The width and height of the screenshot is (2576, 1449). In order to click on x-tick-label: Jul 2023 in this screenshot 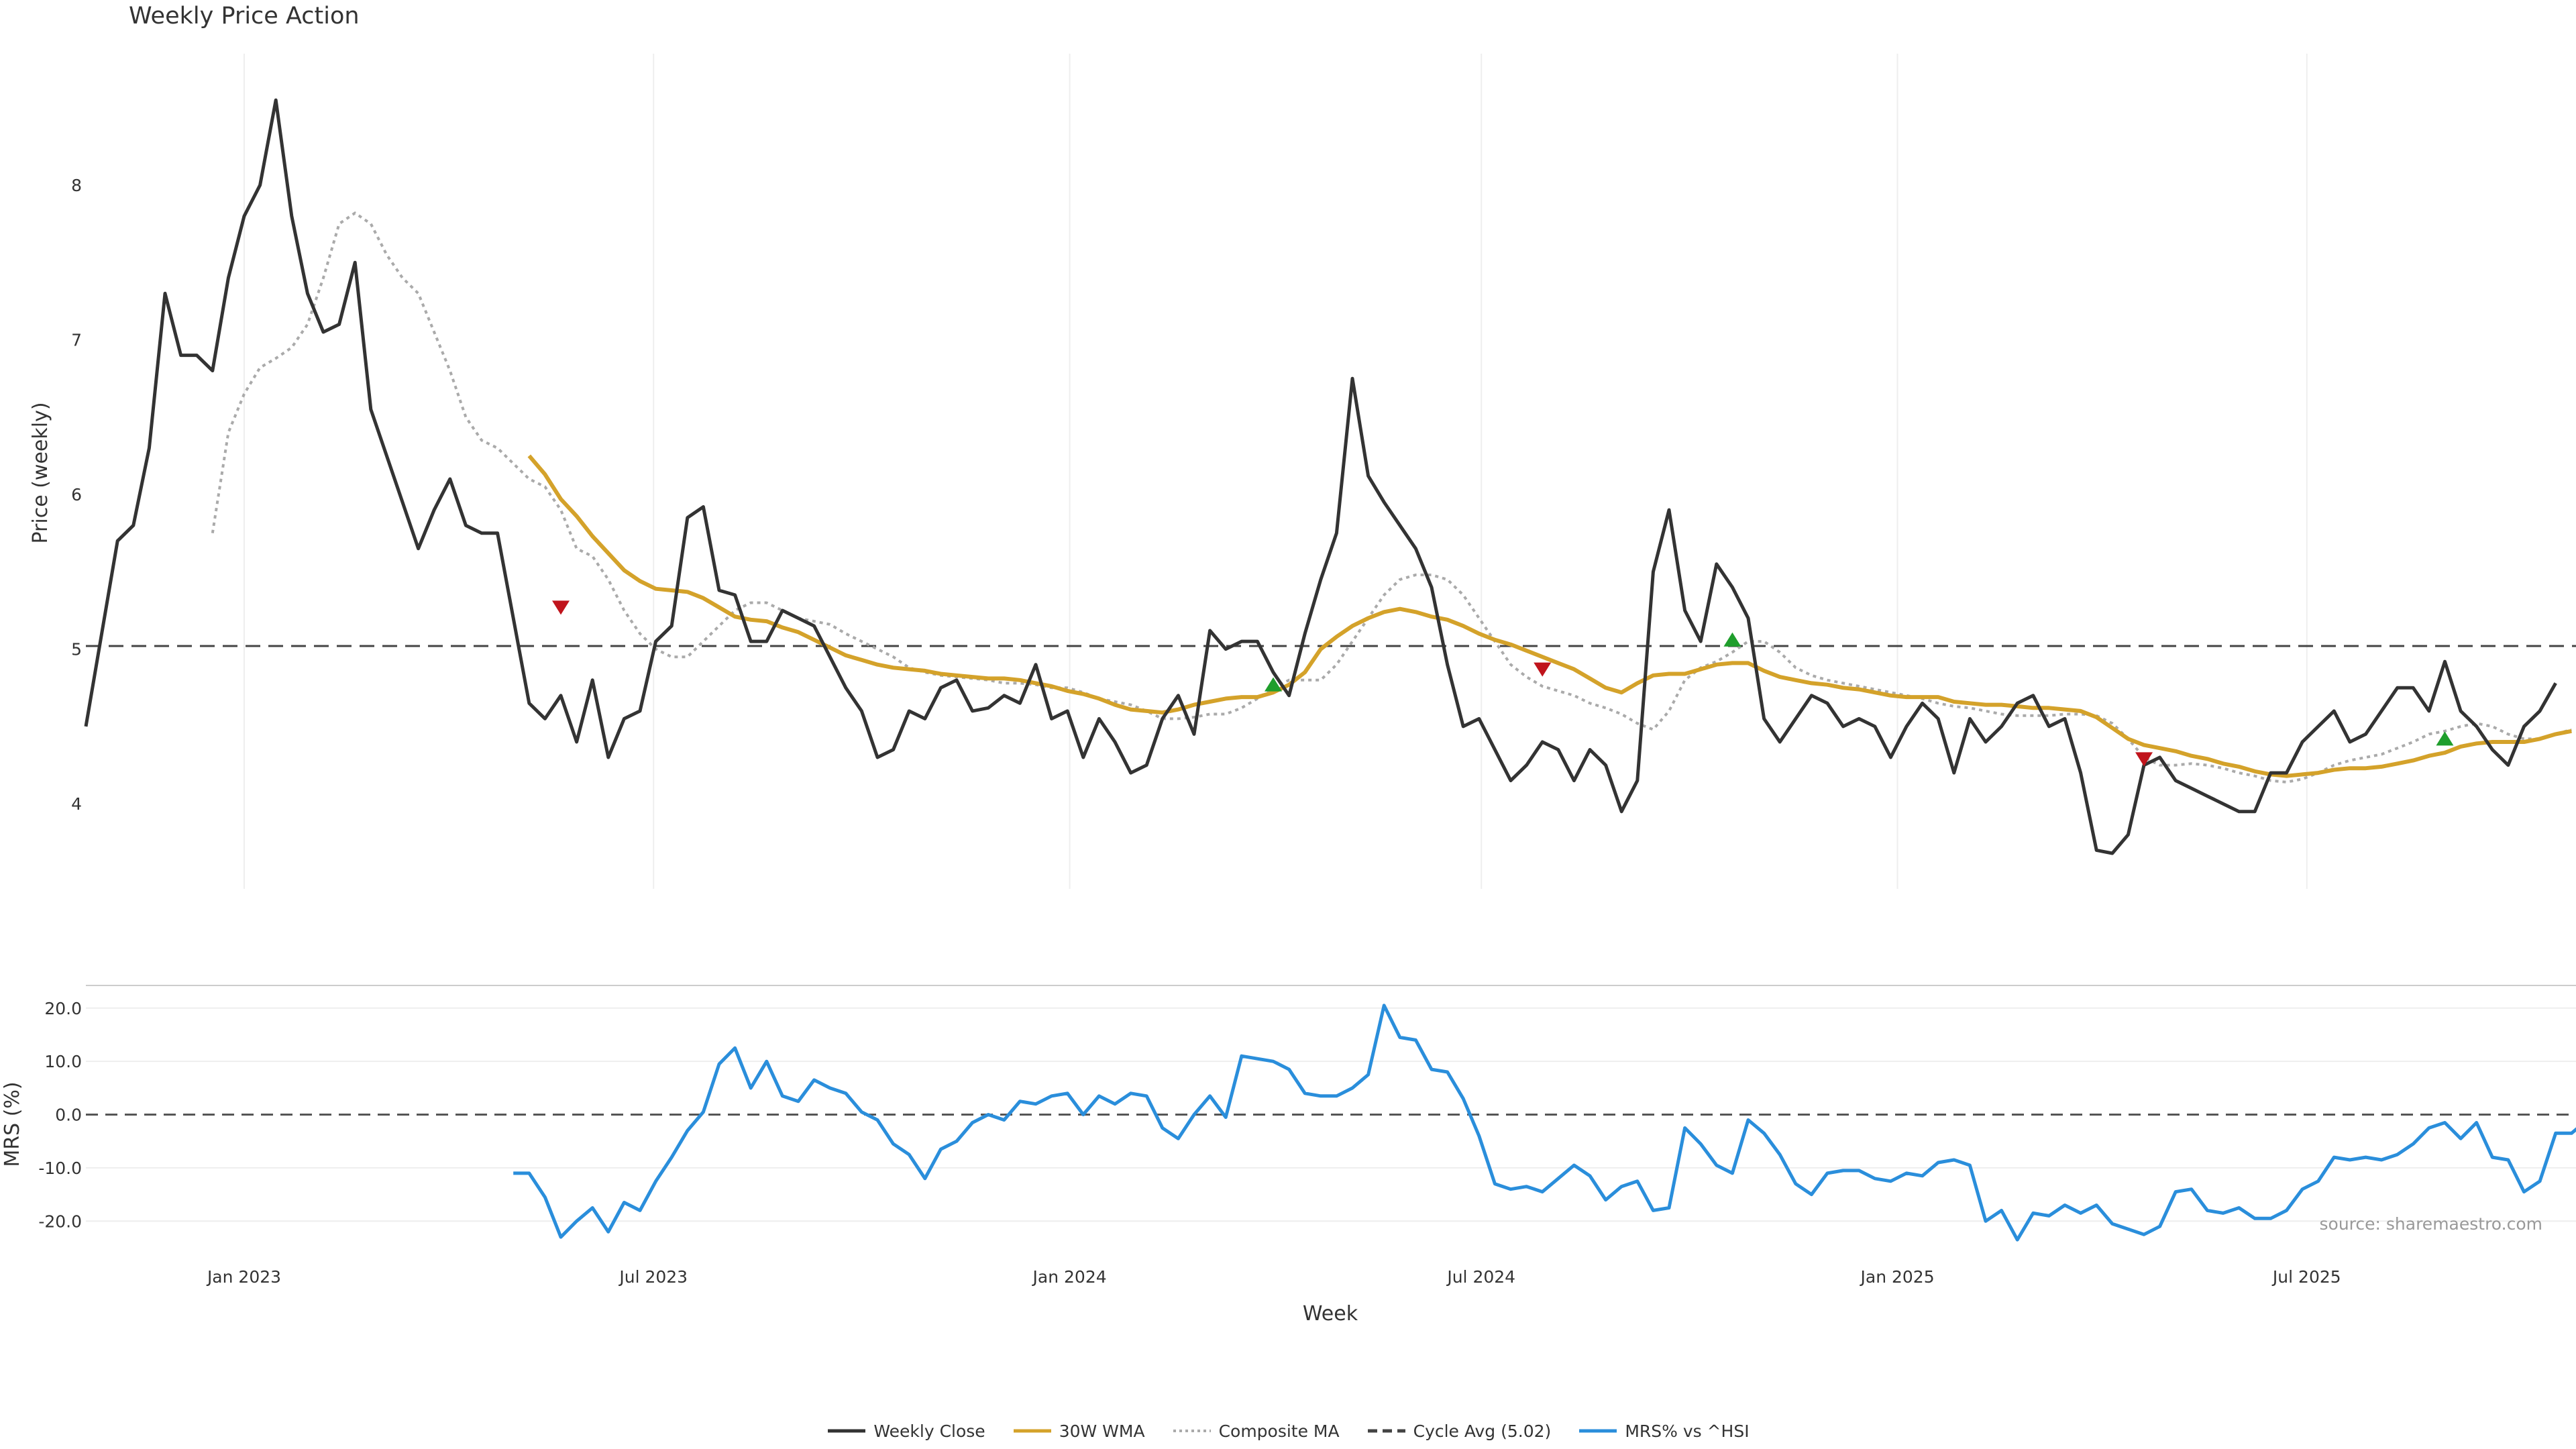, I will do `click(653, 1277)`.